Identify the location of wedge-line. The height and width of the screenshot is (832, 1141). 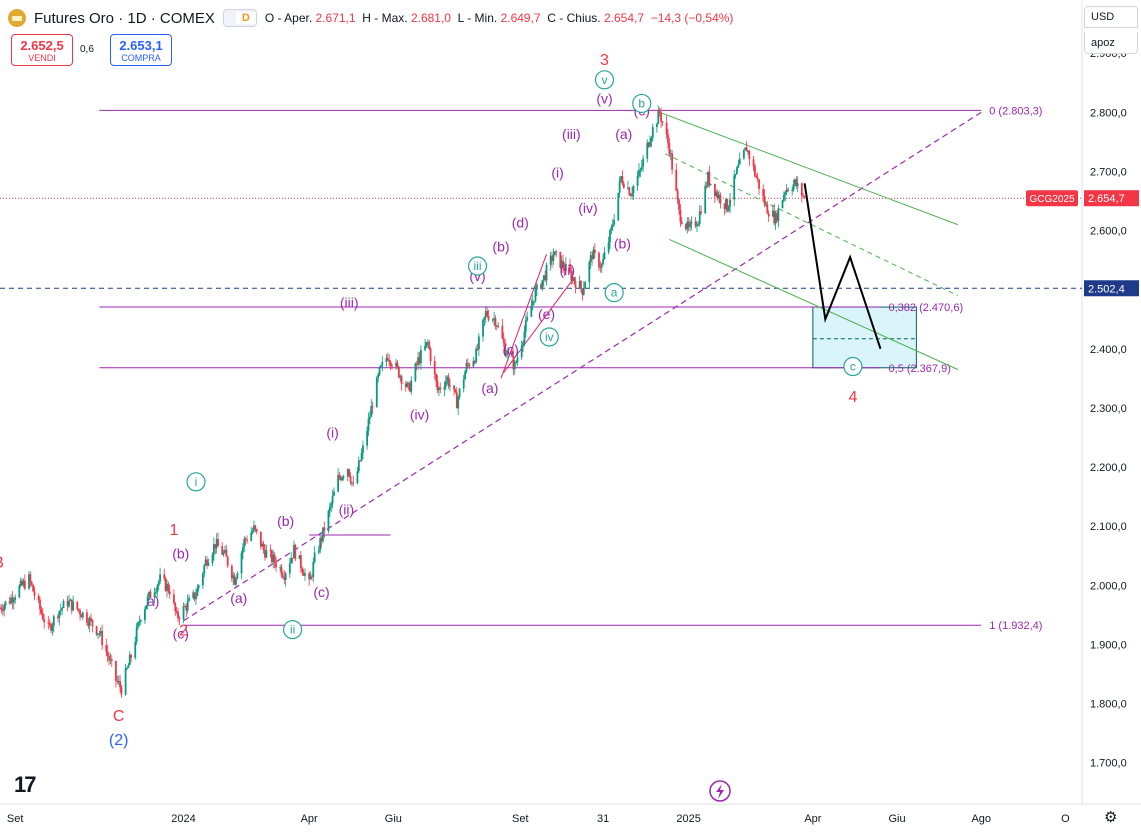
(523, 316).